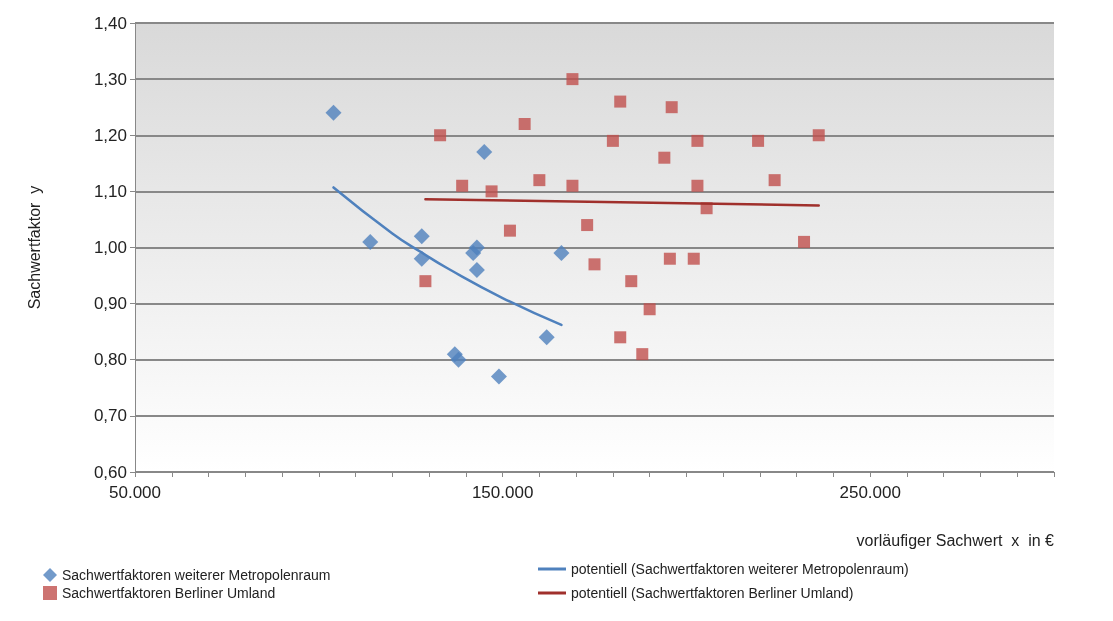 The image size is (1113, 621). I want to click on x-tick-label: 50.000, so click(135, 492).